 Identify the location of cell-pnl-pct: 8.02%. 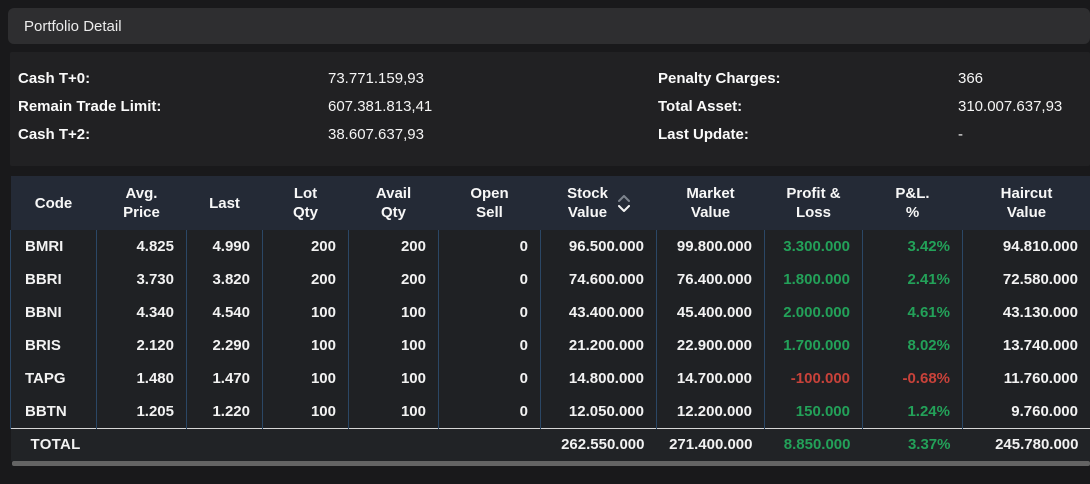
(912, 345).